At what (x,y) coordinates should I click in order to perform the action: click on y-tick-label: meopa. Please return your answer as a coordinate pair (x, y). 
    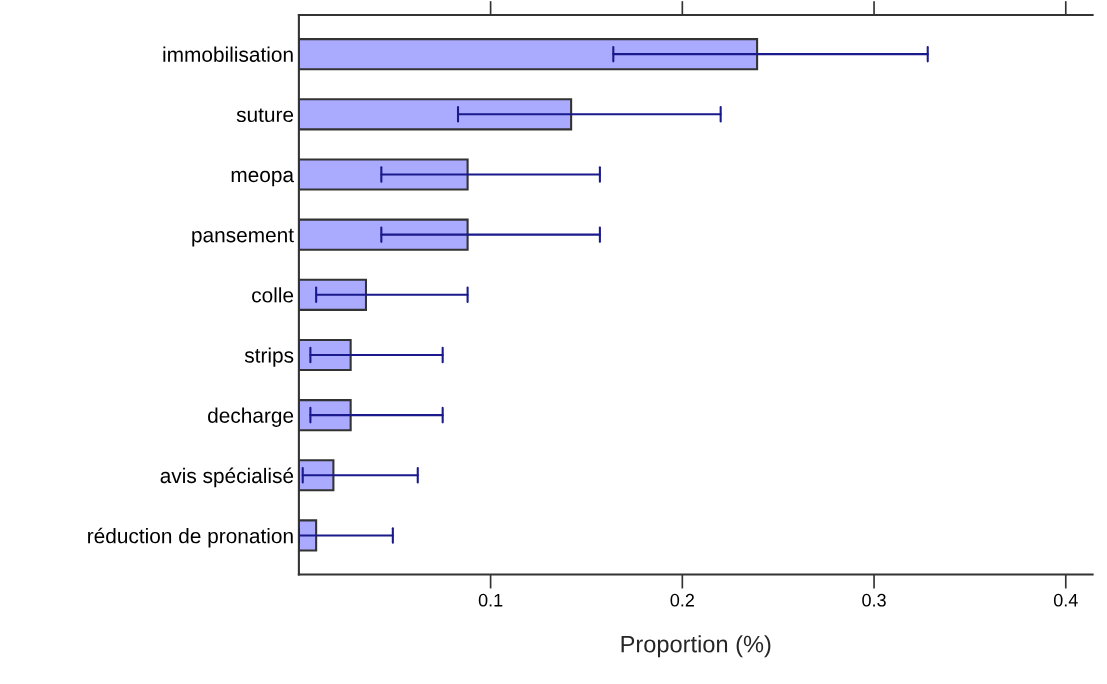
    Looking at the image, I should click on (263, 178).